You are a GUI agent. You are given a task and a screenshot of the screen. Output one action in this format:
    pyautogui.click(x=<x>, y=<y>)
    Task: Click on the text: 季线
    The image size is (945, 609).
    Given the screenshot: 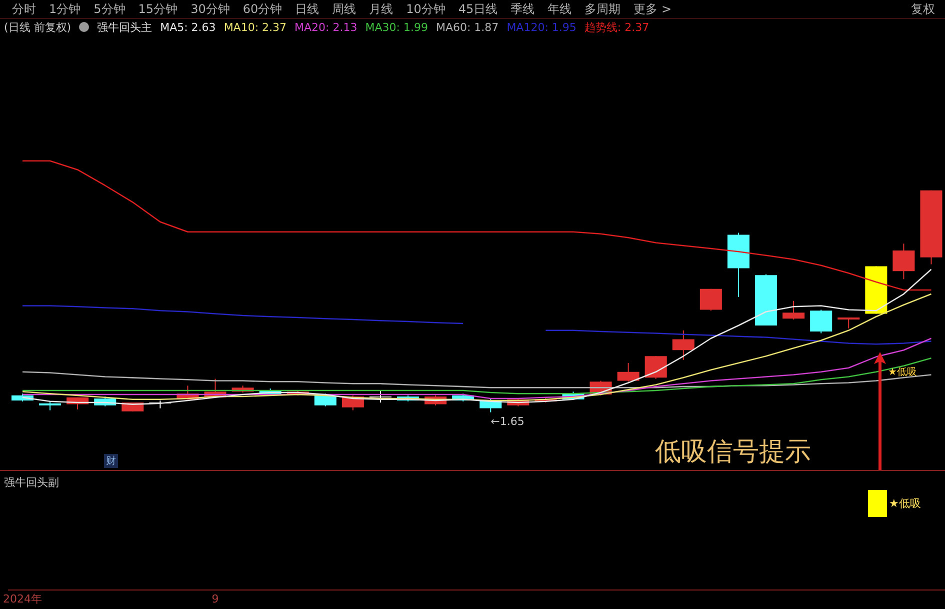 What is the action you would take?
    pyautogui.click(x=522, y=9)
    